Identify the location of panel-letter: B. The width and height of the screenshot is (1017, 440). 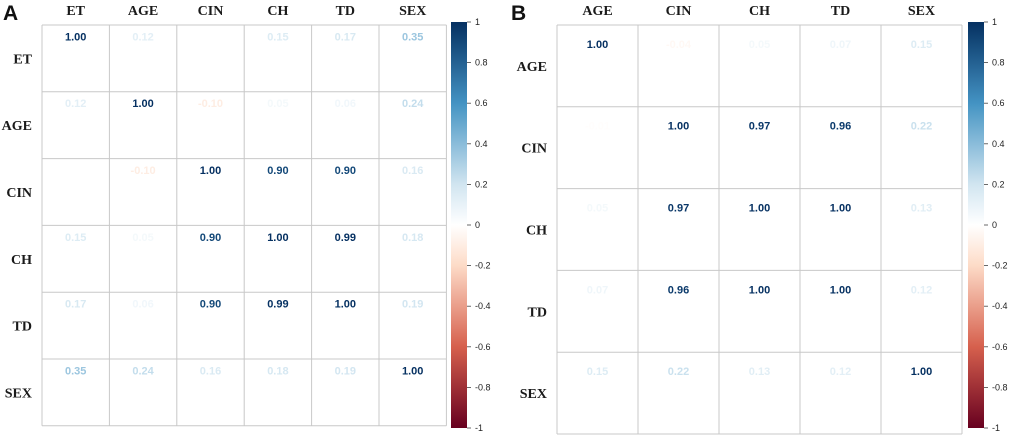
(518, 13).